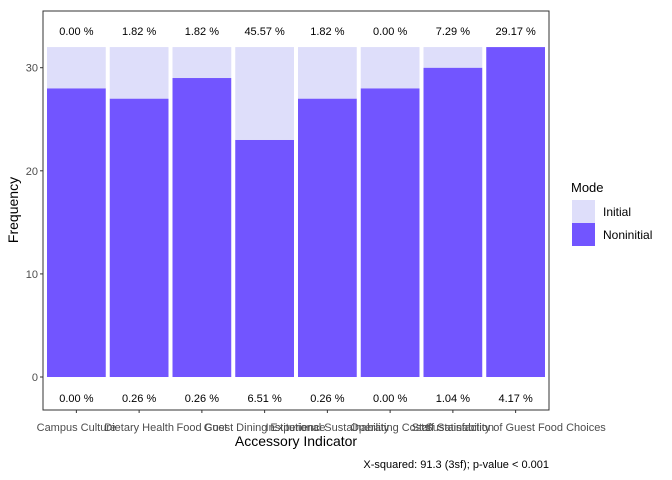 Image resolution: width=672 pixels, height=480 pixels. Describe the element at coordinates (390, 428) in the screenshot. I see `x-tick-label-5: Operating Costs` at that location.